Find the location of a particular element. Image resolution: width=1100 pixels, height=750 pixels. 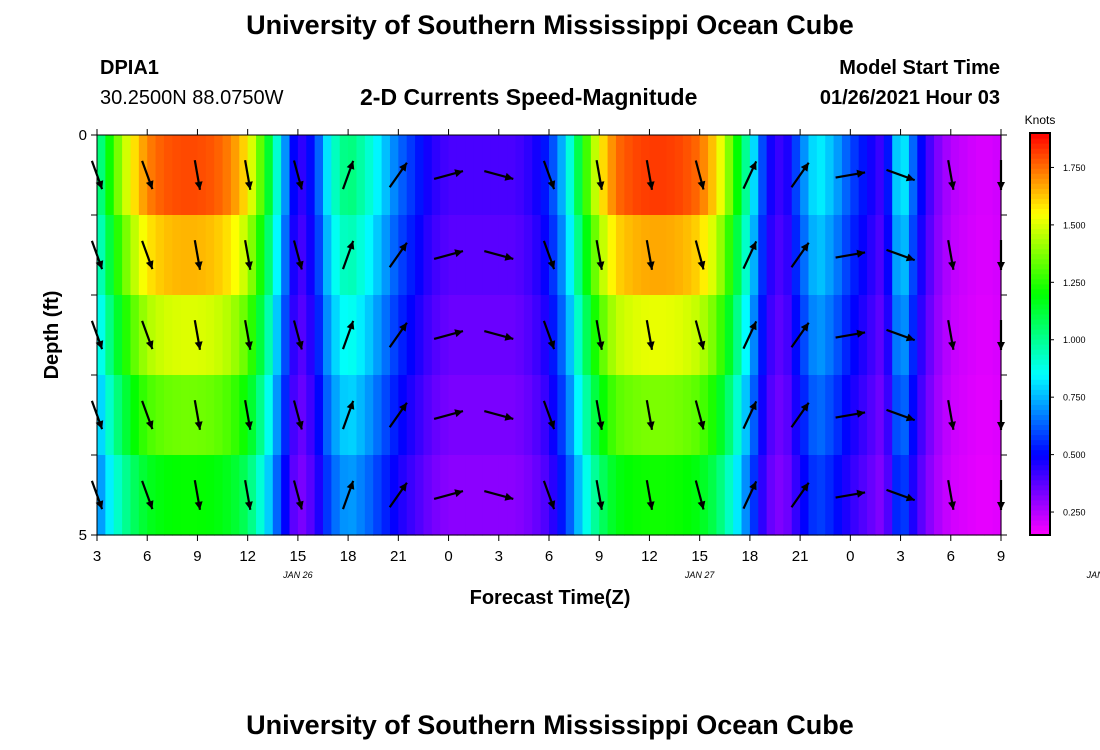

x-tick-label: 3 is located at coordinates (97, 556).